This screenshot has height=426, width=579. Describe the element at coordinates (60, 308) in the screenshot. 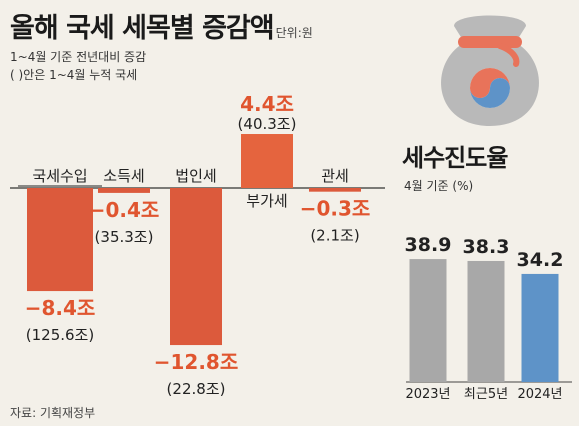

I see `value-label: −8.4조` at that location.